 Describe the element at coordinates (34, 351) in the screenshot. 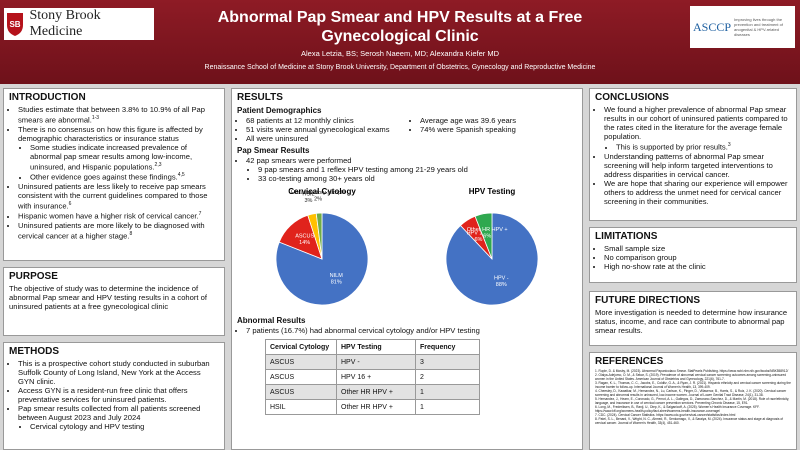

I see `section-title: METHODS` at that location.